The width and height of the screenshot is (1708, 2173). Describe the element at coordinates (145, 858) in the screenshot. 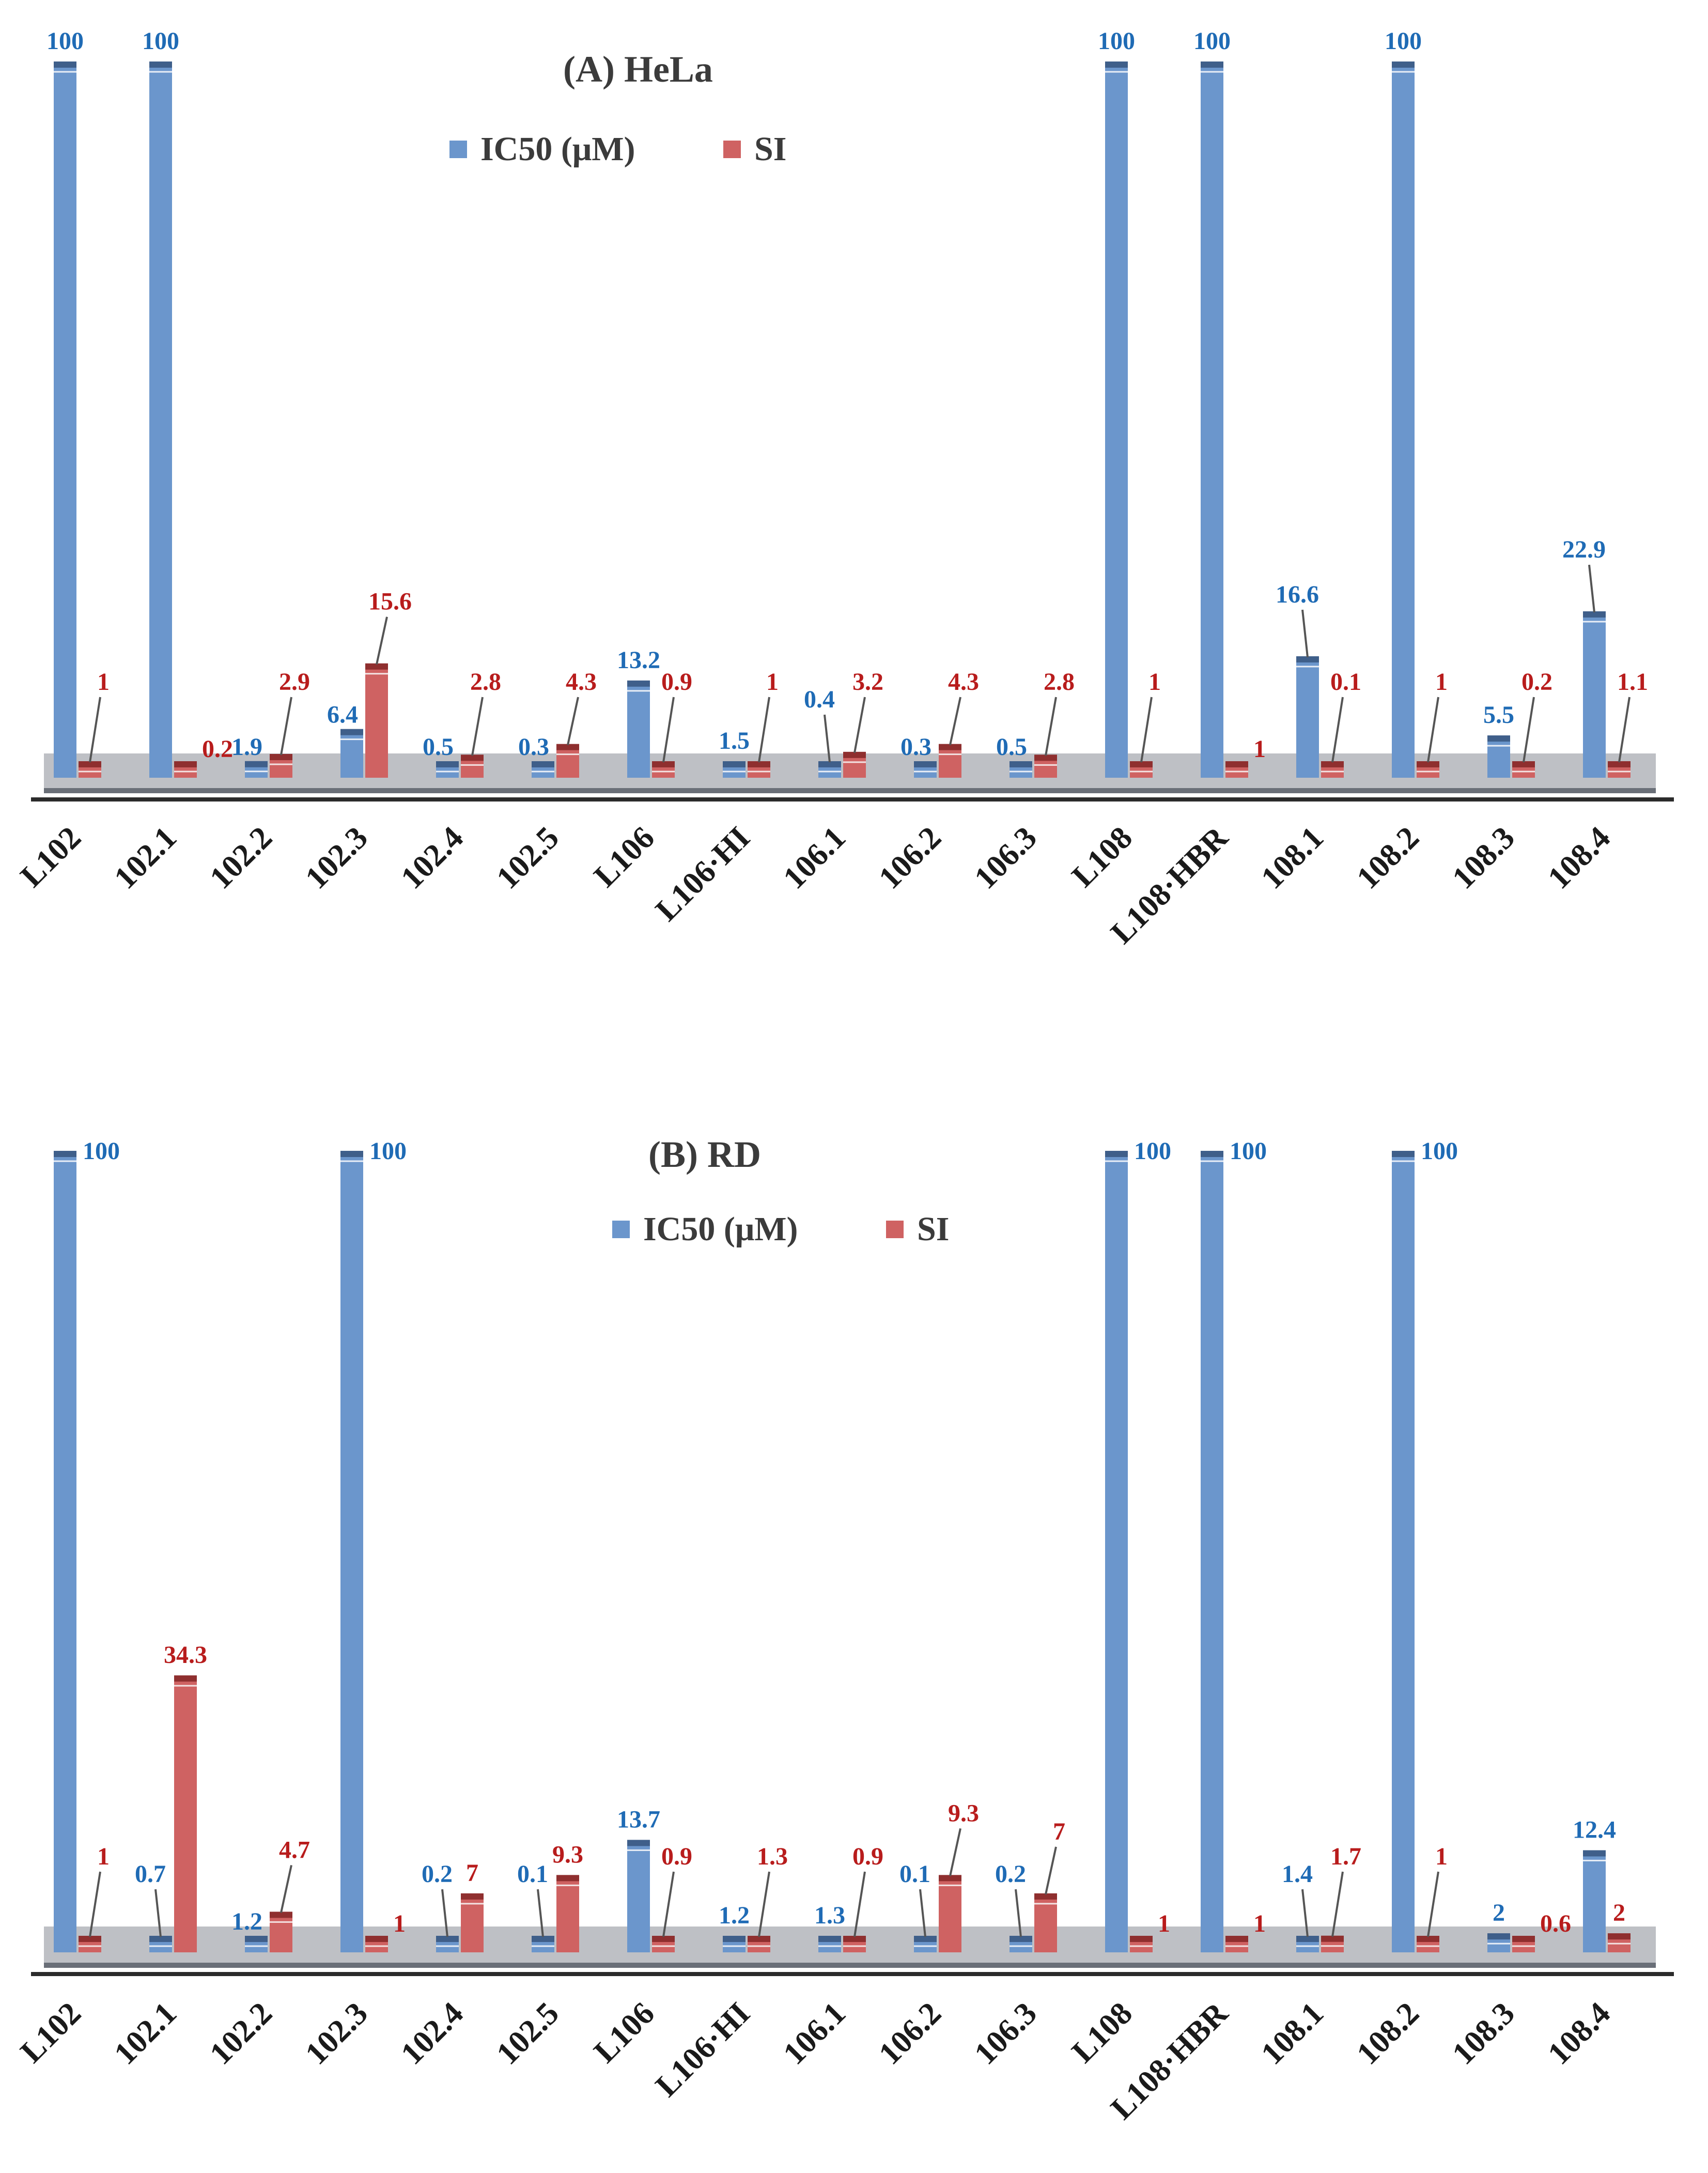

I see `category-label: 102.1` at that location.